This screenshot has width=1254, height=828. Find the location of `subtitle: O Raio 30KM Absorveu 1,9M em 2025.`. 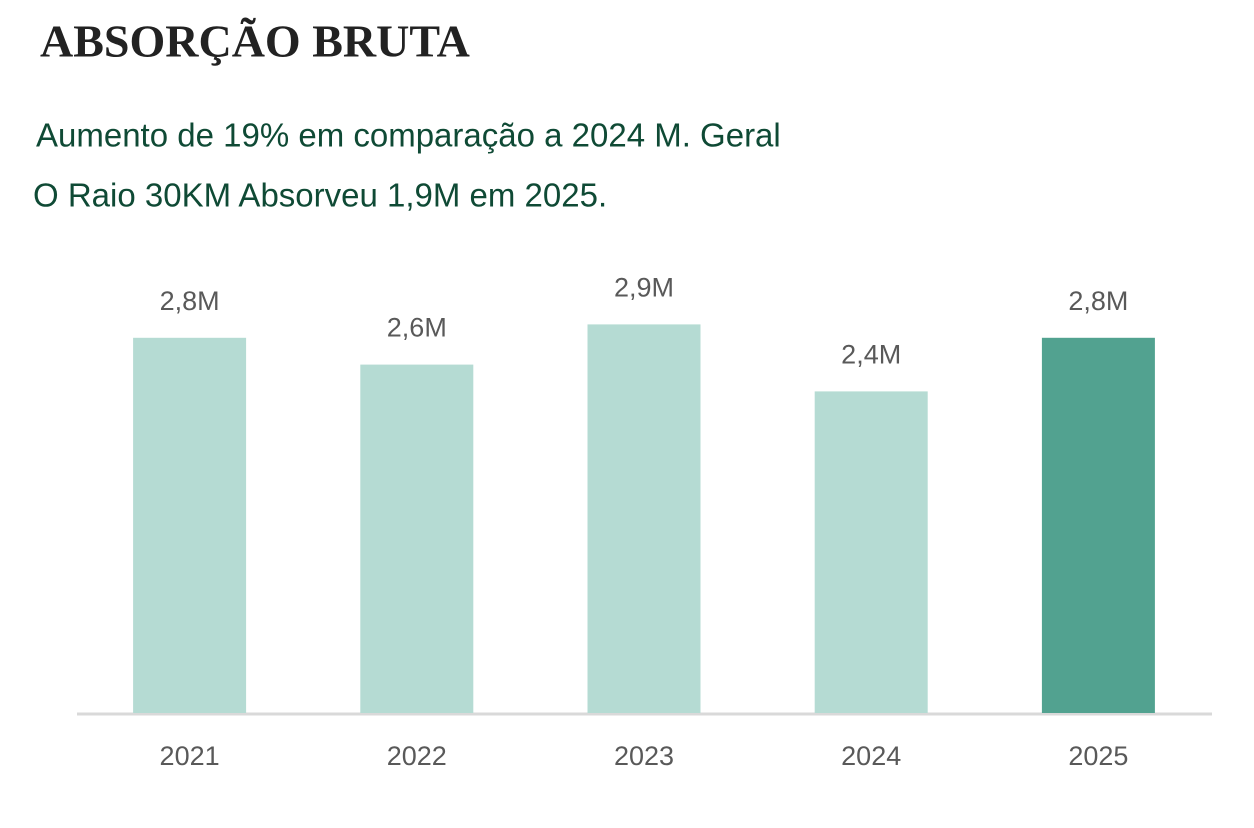

subtitle: O Raio 30KM Absorveu 1,9M em 2025. is located at coordinates (320, 195).